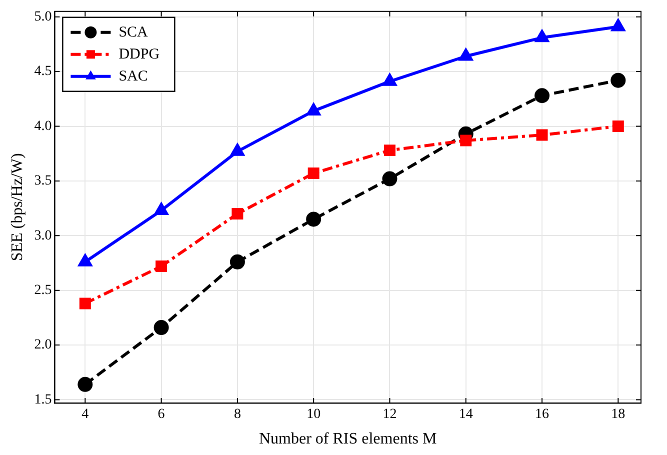  I want to click on x-tick-label: 18, so click(618, 414).